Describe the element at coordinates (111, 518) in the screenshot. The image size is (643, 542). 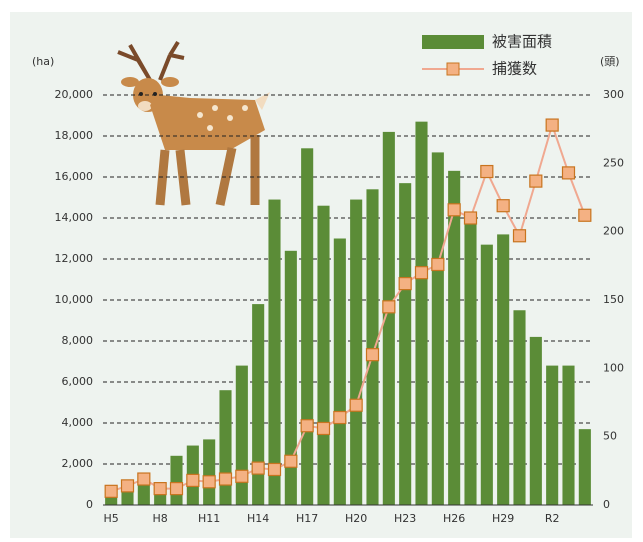
I see `x-tick-label: H5` at that location.